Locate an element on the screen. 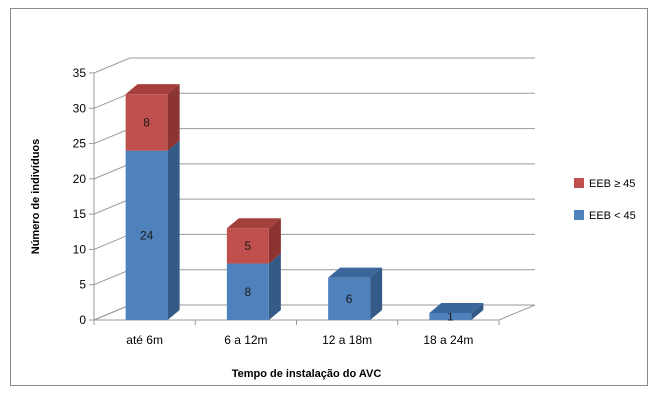 The width and height of the screenshot is (660, 394). y-tick-label: 20 is located at coordinates (80, 179).